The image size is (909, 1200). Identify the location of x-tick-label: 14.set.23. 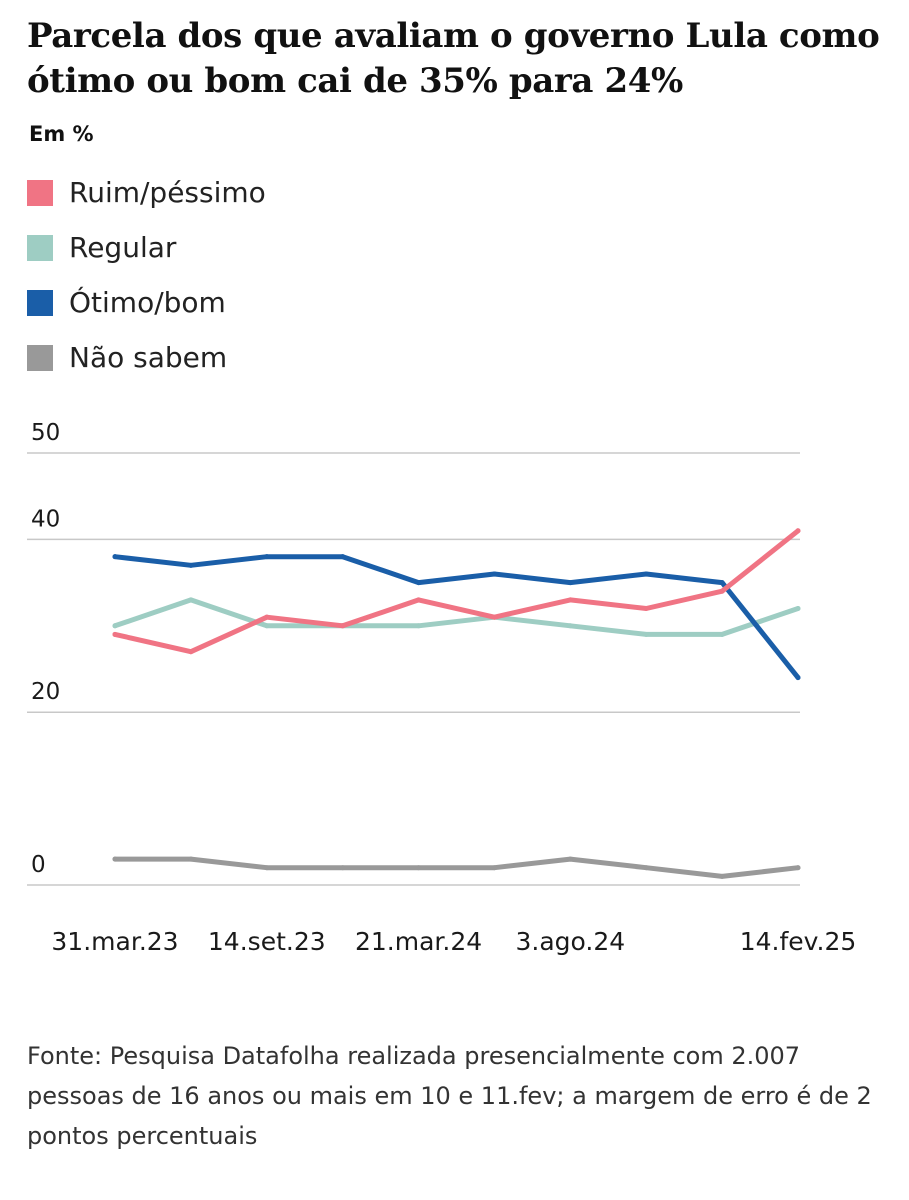
(267, 941).